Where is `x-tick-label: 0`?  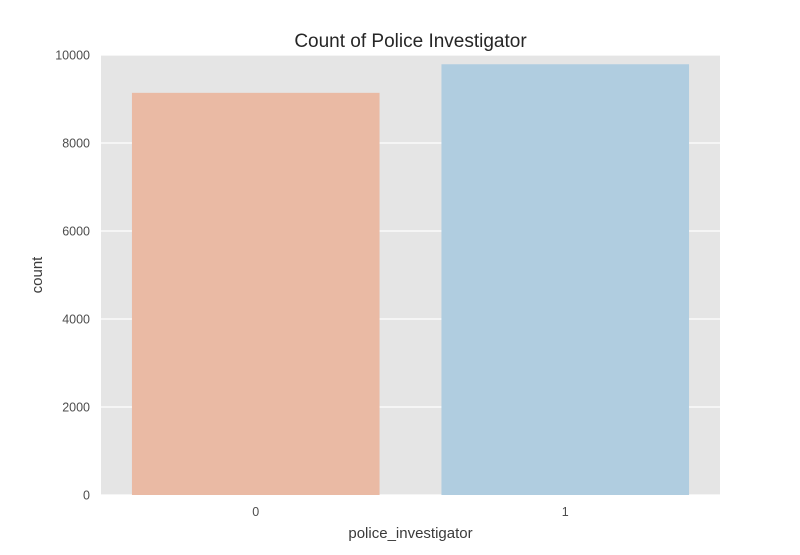 x-tick-label: 0 is located at coordinates (255, 512).